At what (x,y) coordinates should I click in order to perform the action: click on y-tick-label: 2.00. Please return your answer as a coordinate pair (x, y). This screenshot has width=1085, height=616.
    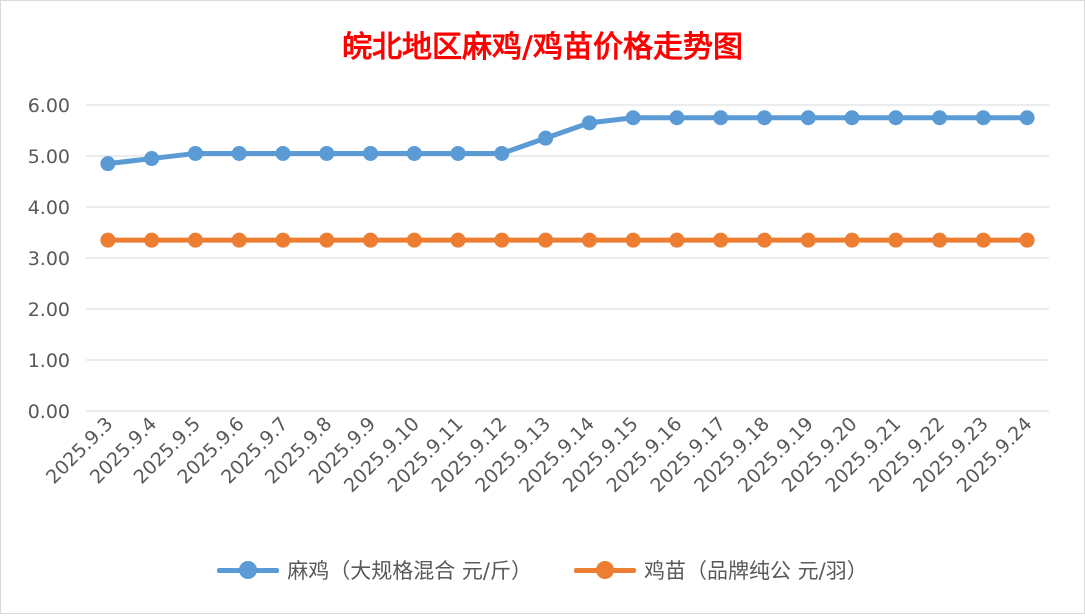
    Looking at the image, I should click on (49, 310).